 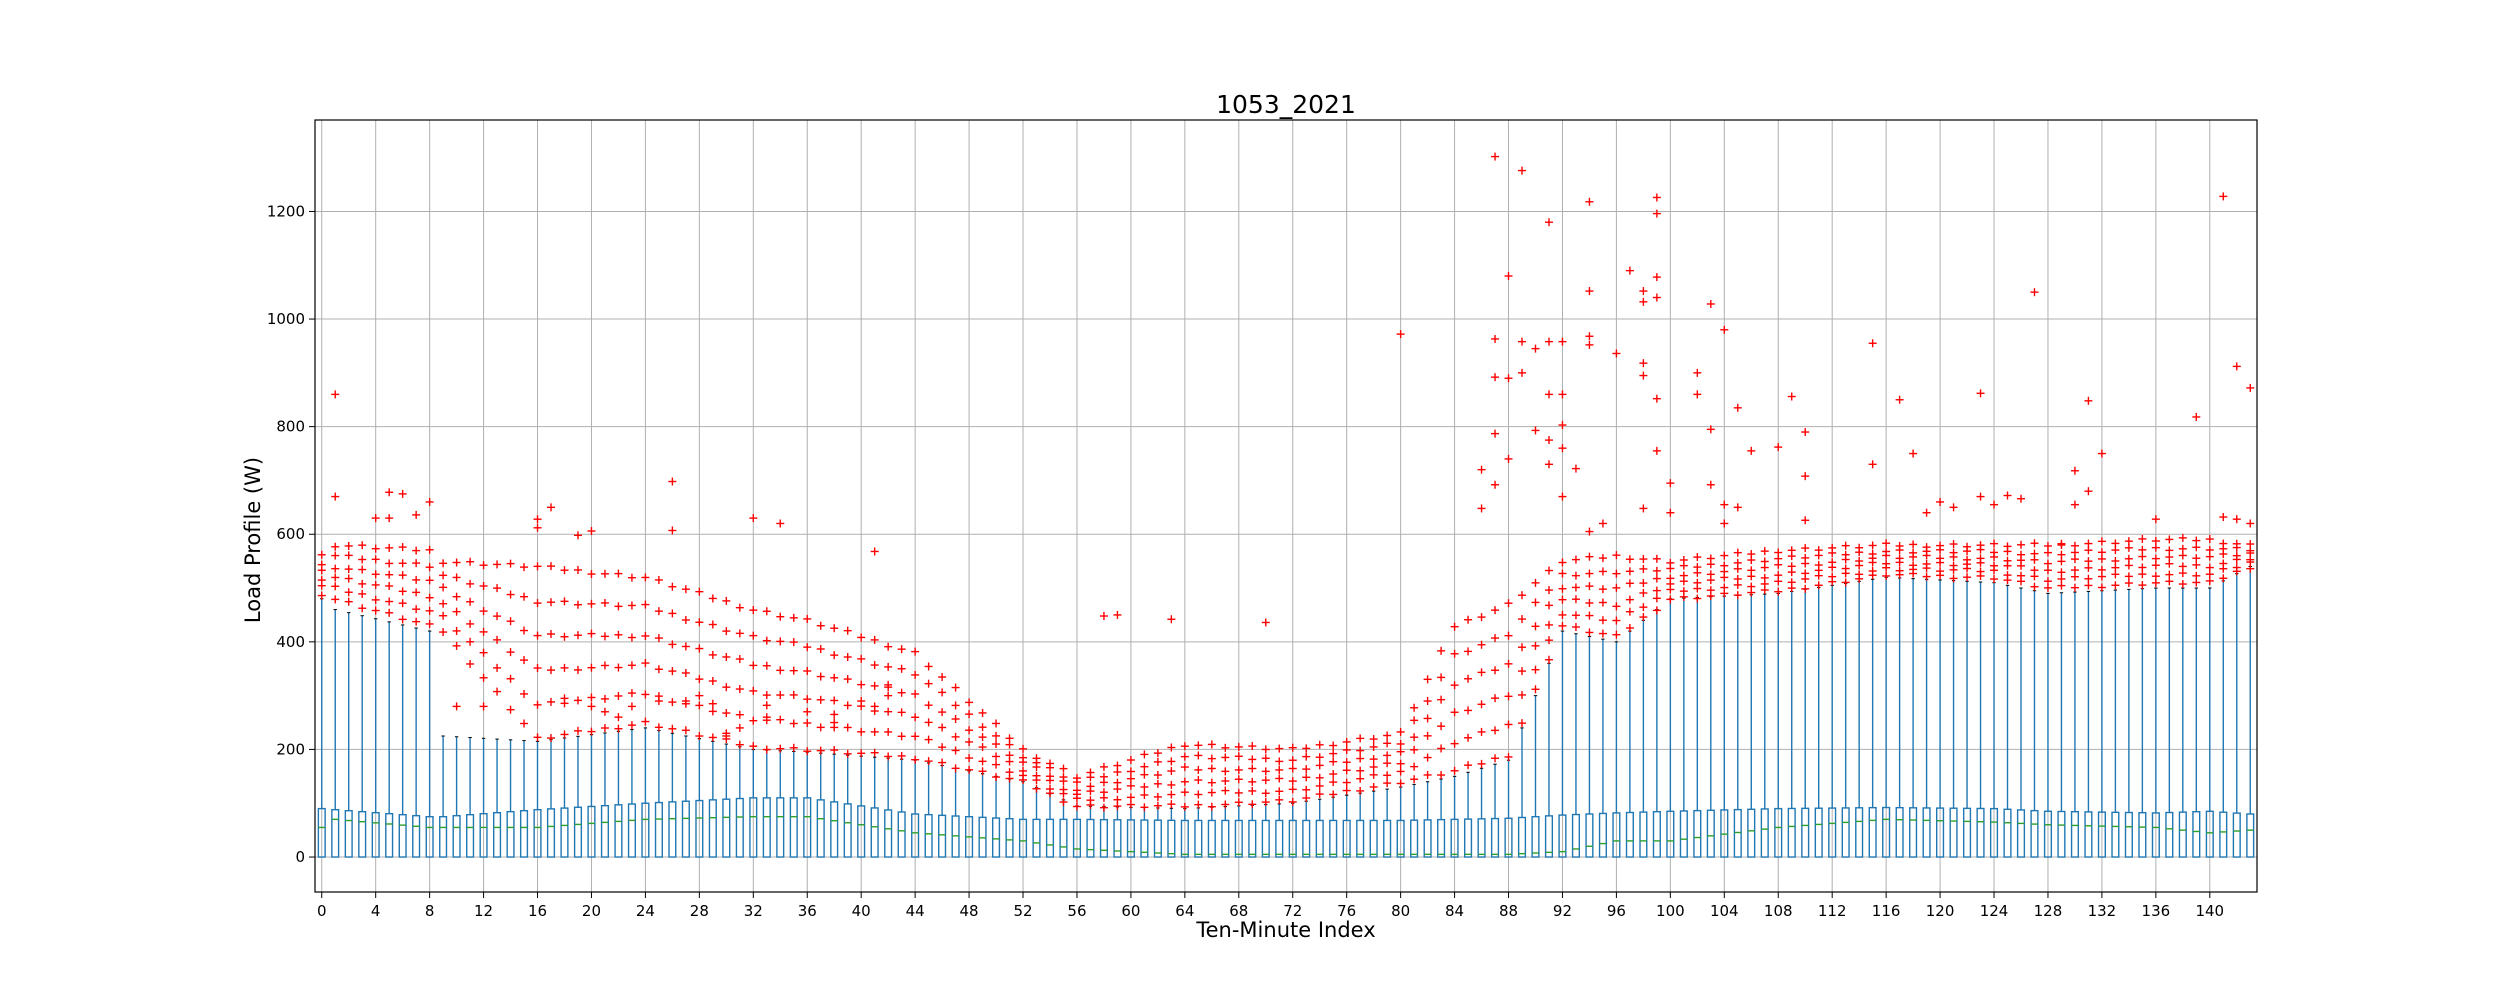 I want to click on x-tick-label: 56, so click(x=1076, y=911).